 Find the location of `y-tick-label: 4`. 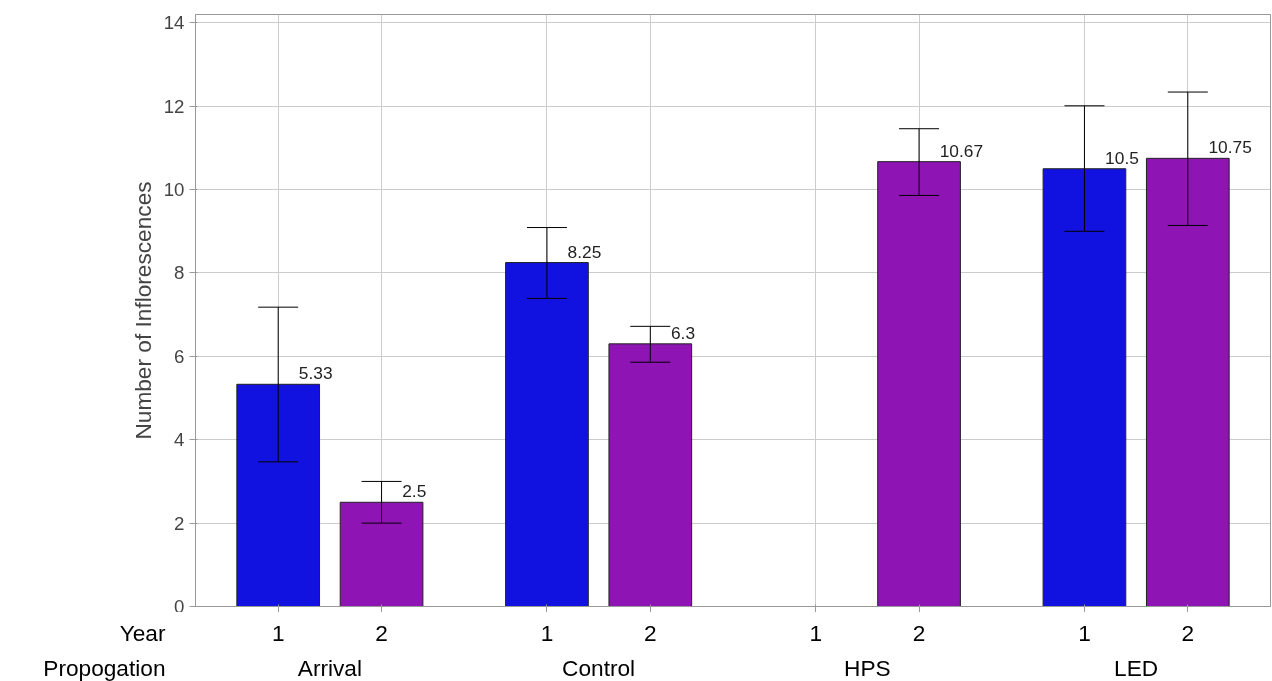

y-tick-label: 4 is located at coordinates (179, 440).